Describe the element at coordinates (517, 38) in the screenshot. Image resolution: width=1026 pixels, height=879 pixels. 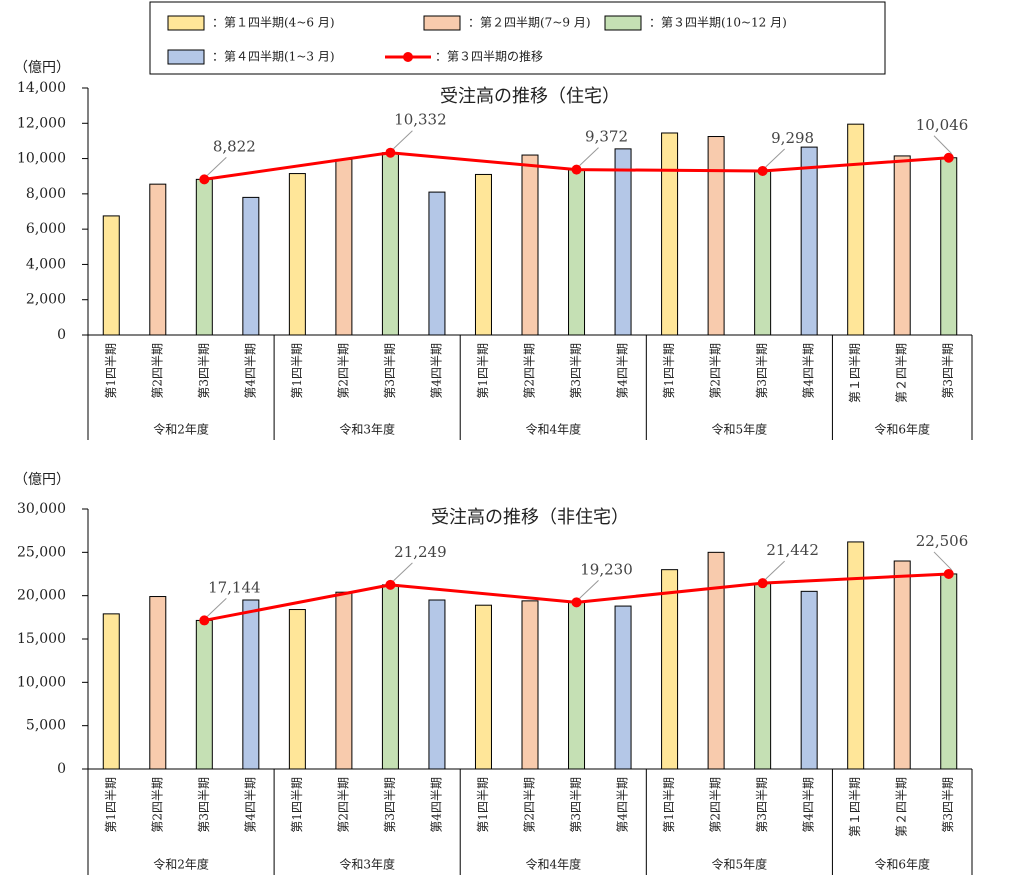
I see `legend-box` at that location.